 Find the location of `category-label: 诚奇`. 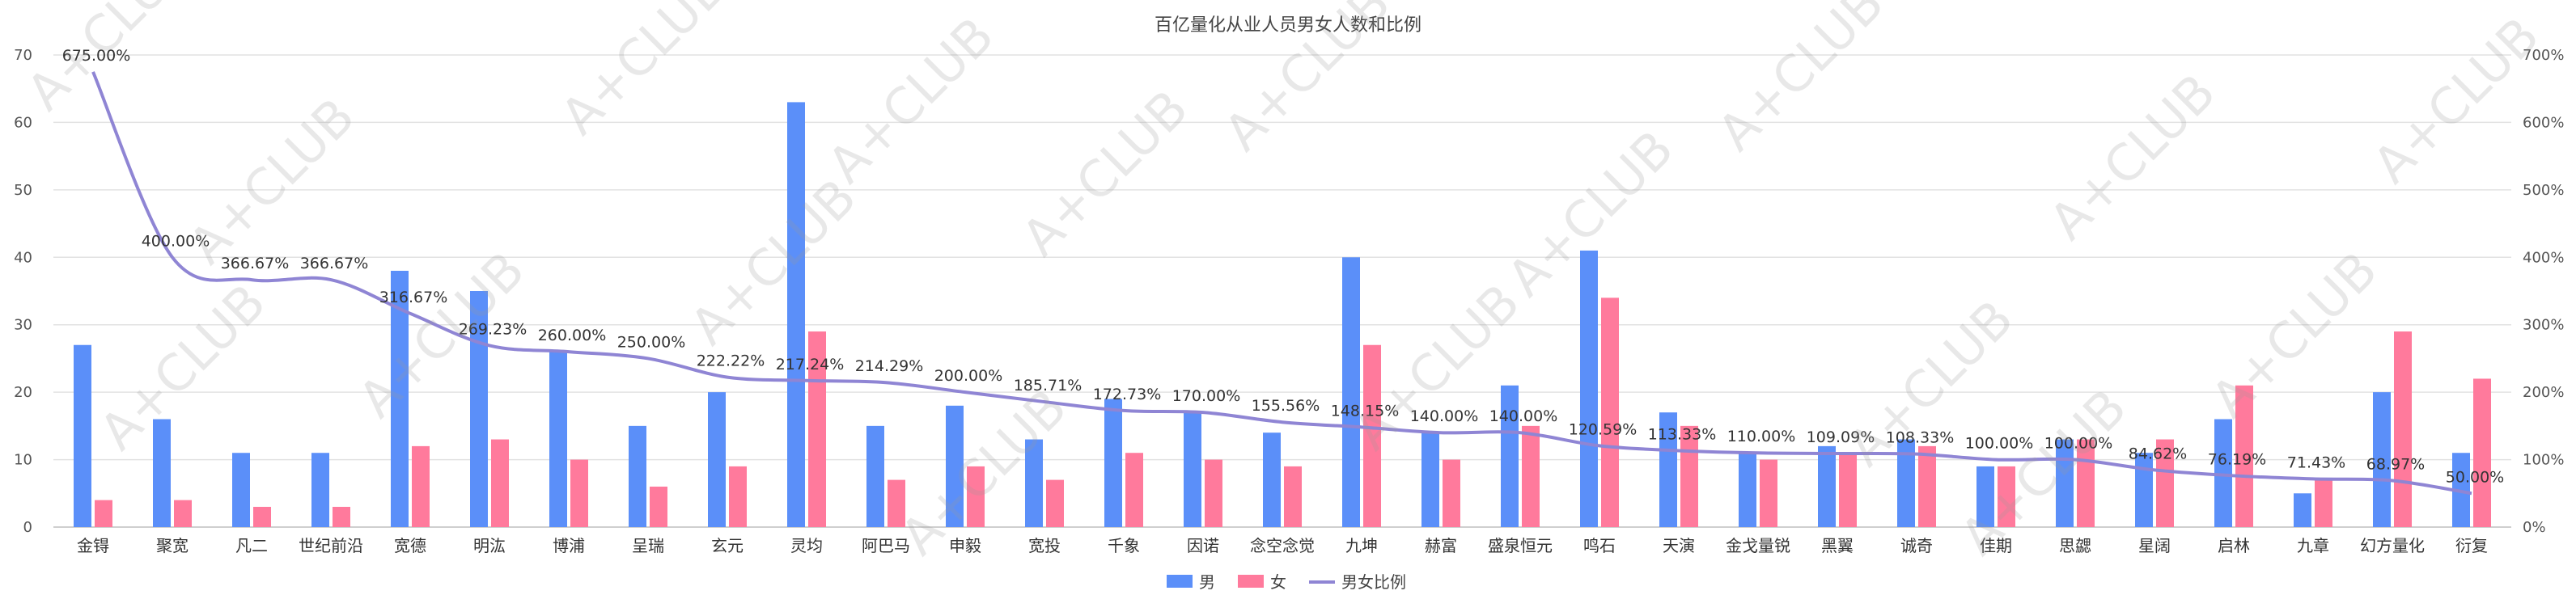

category-label: 诚奇 is located at coordinates (1916, 546).